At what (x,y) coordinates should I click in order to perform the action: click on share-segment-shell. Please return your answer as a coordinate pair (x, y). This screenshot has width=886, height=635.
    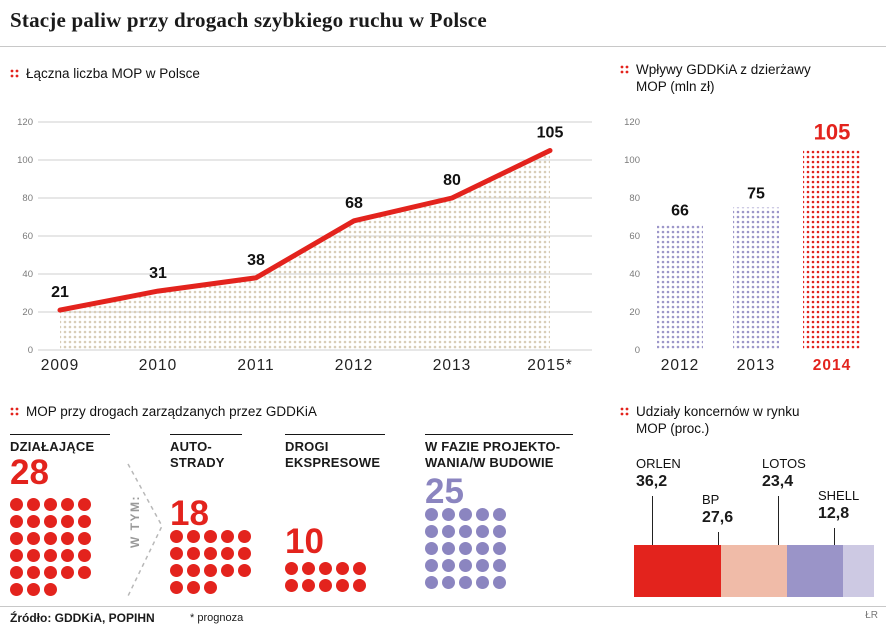
    Looking at the image, I should click on (858, 571).